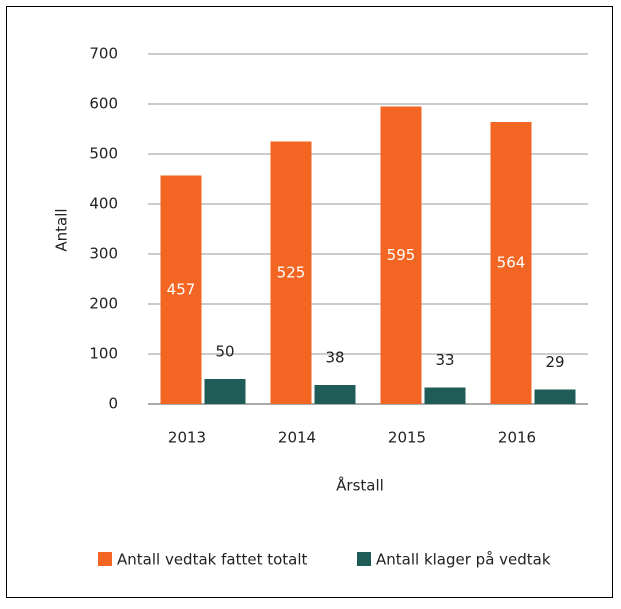 The width and height of the screenshot is (621, 609). What do you see at coordinates (517, 438) in the screenshot?
I see `x-tick-label: 2016` at bounding box center [517, 438].